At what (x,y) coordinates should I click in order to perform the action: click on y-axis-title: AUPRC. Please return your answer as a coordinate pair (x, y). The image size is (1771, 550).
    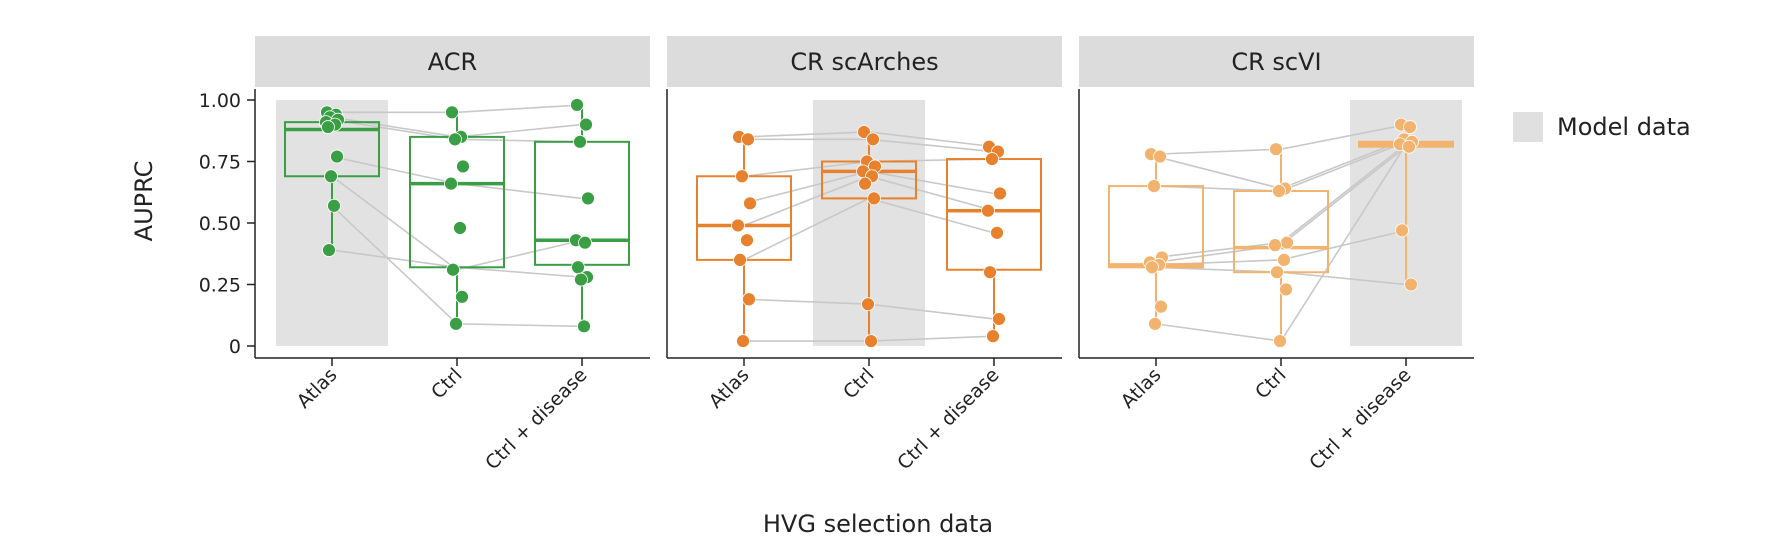
    Looking at the image, I should click on (144, 201).